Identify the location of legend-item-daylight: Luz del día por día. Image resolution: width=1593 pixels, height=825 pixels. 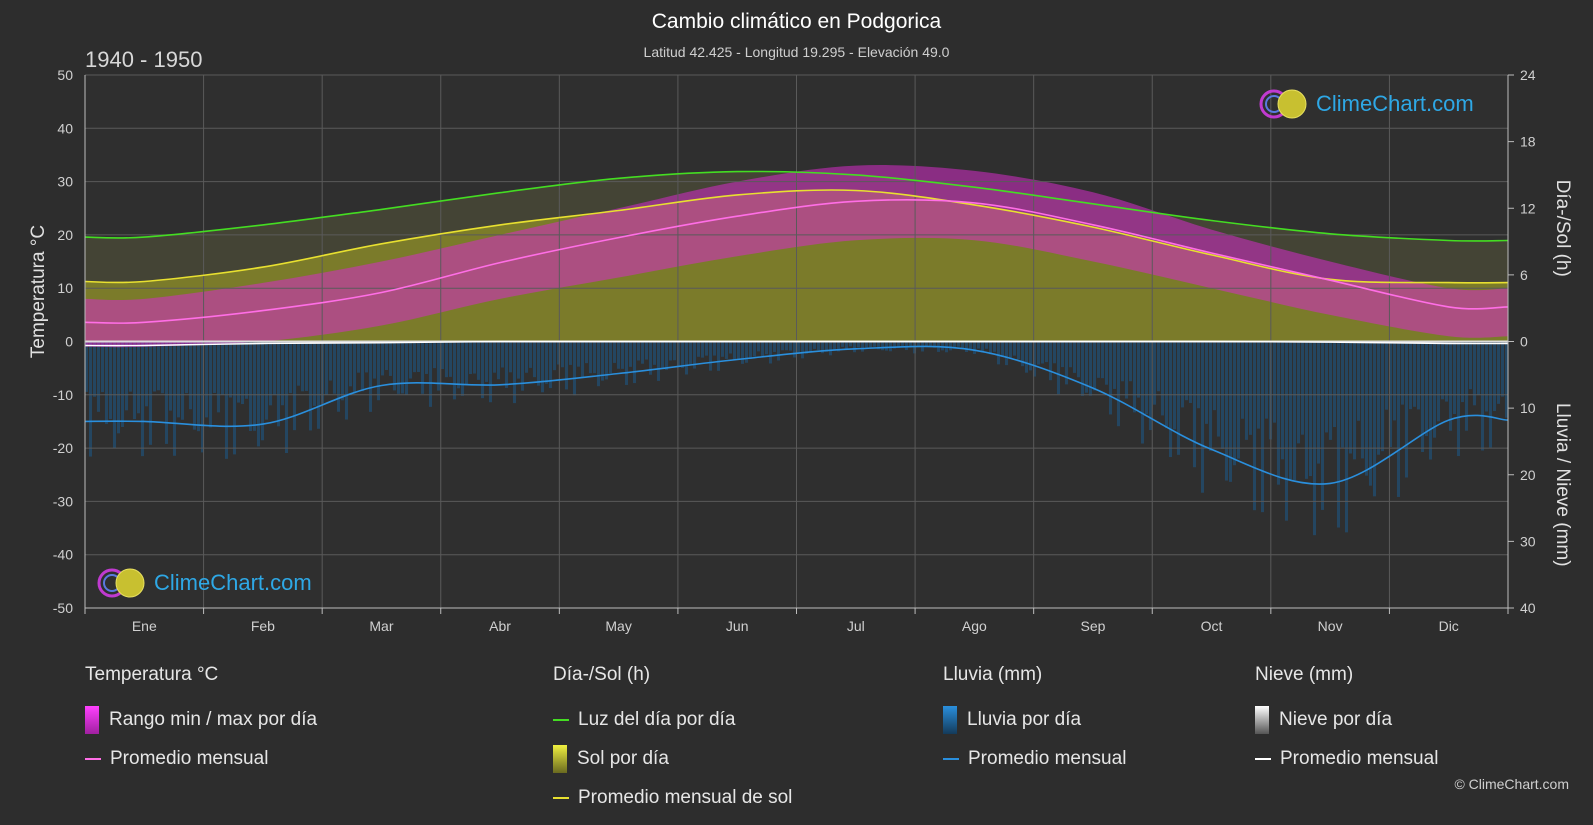
(672, 719).